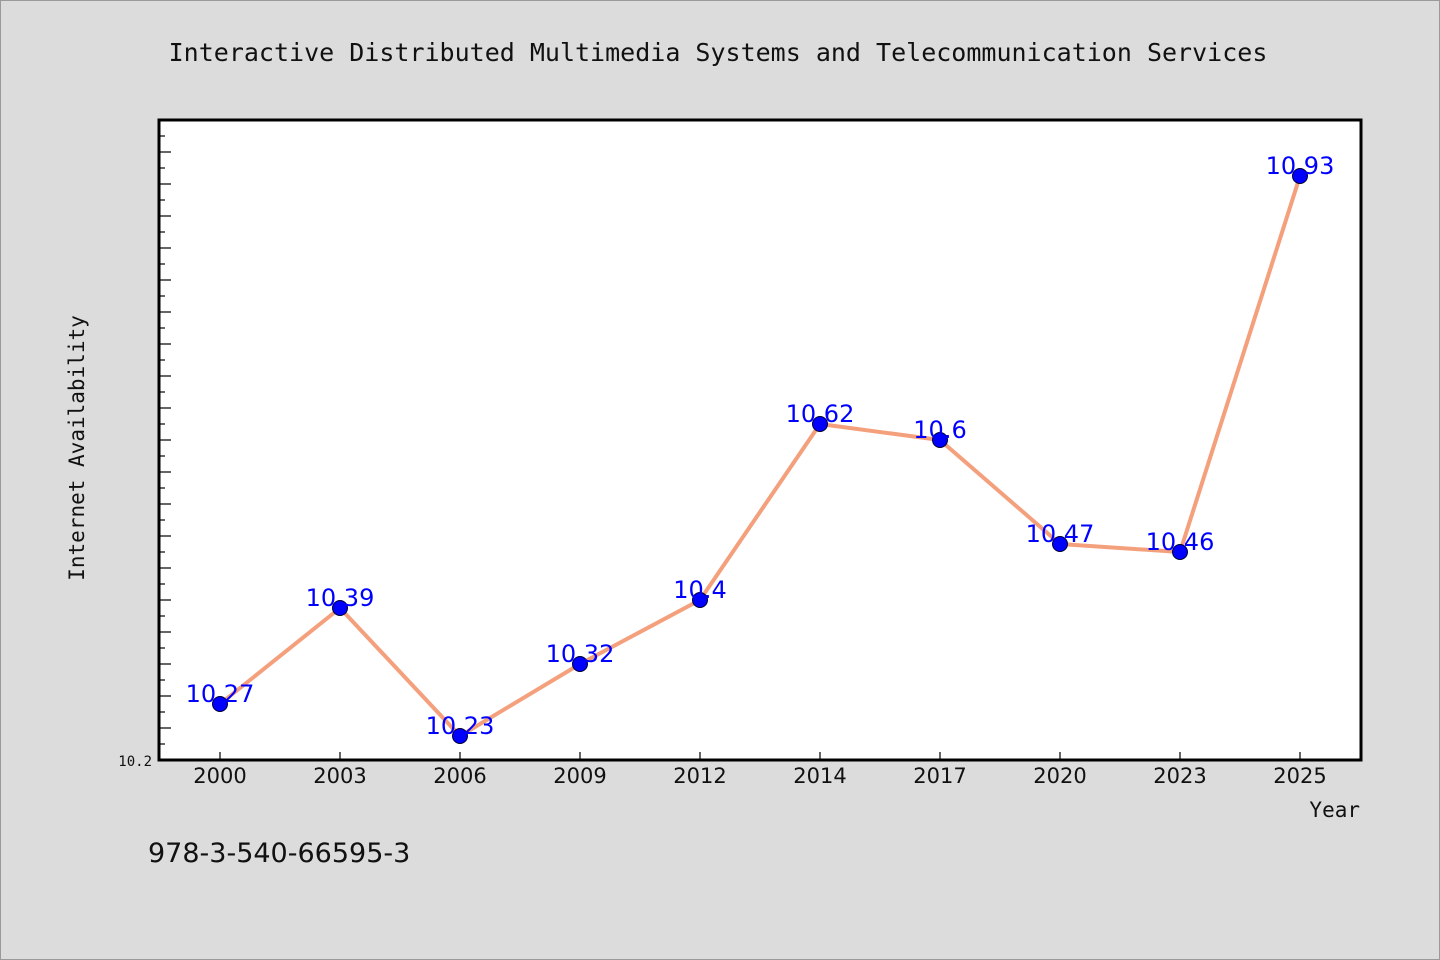 The image size is (1440, 960). Describe the element at coordinates (1179, 776) in the screenshot. I see `x-tick-label: 2023` at that location.